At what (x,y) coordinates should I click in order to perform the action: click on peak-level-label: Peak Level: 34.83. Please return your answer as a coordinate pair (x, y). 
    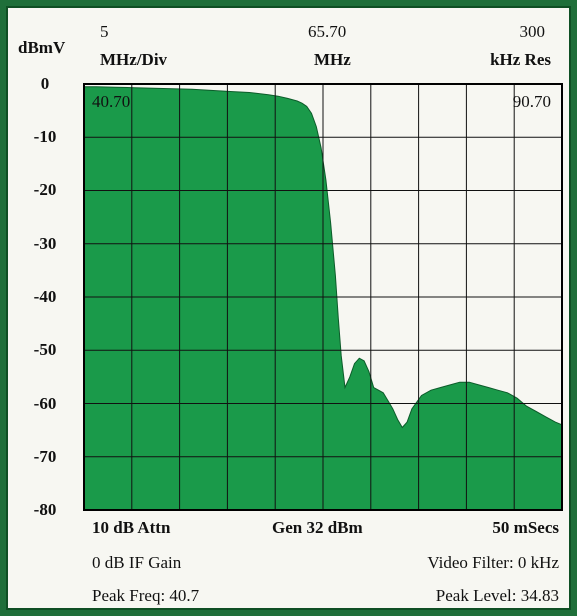
    Looking at the image, I should click on (497, 595).